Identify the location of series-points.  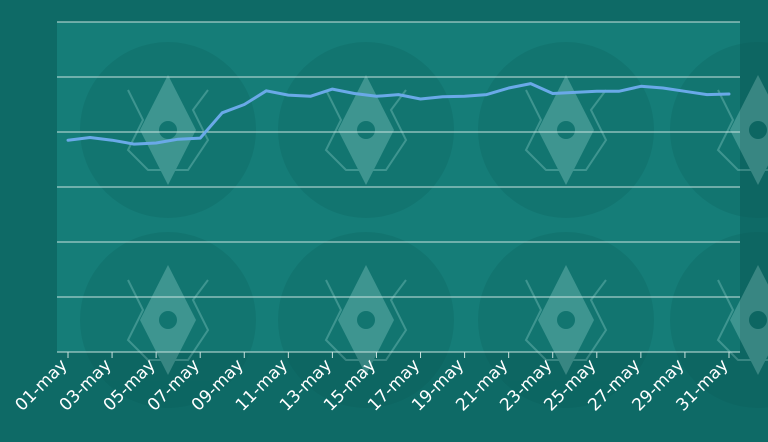
(398, 114).